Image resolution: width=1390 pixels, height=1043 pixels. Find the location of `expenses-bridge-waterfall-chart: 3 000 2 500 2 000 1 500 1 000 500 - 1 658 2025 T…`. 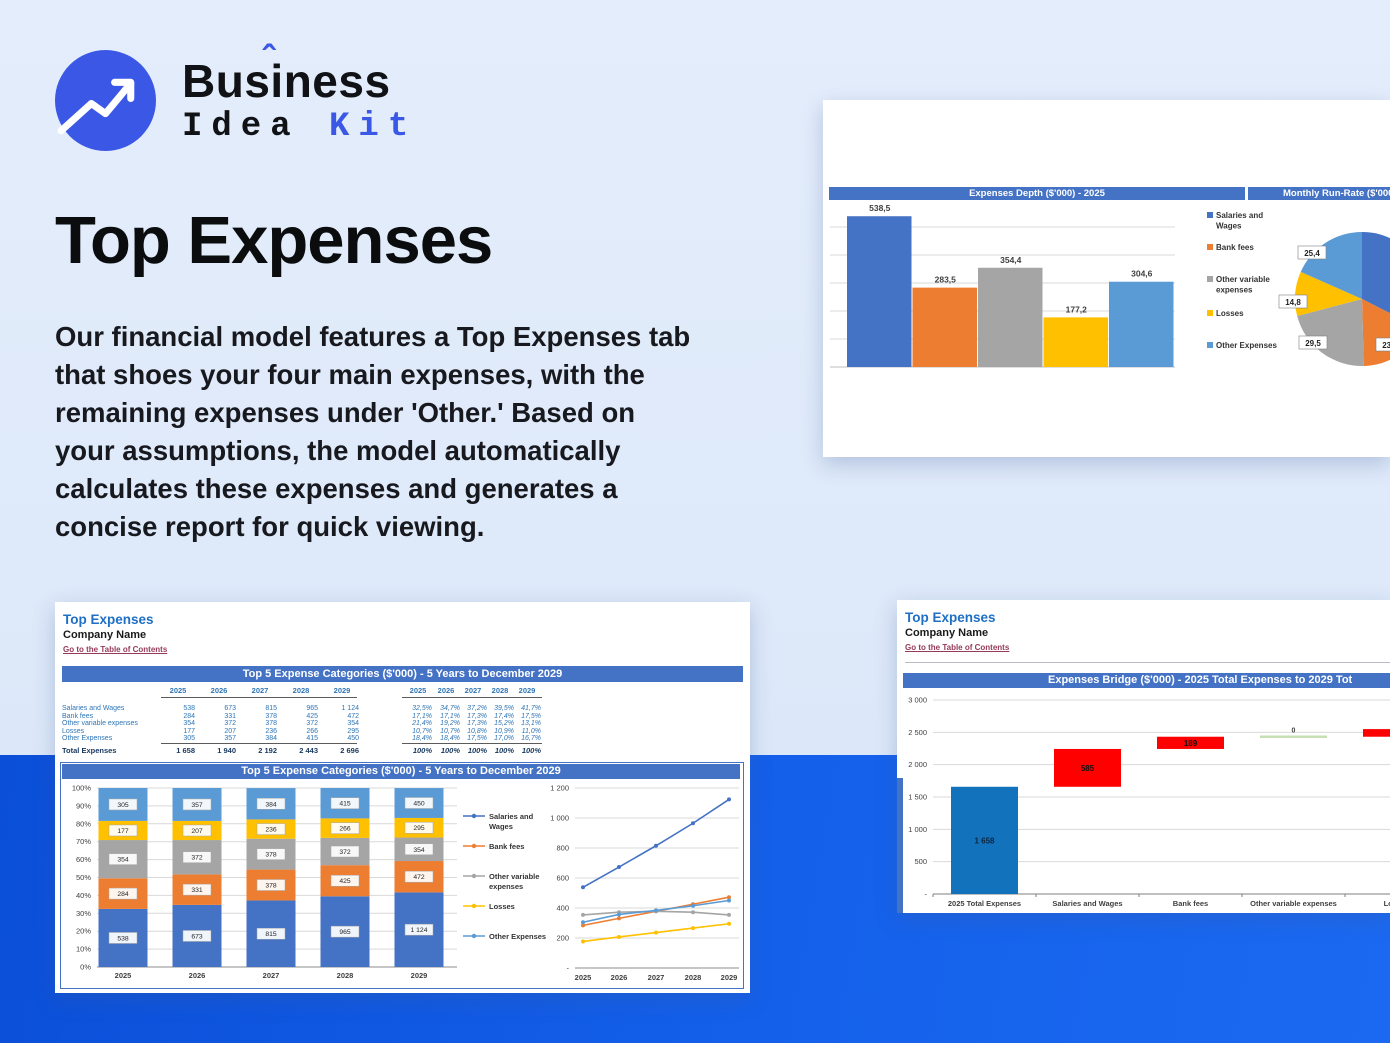

expenses-bridge-waterfall-chart: 3 000 2 500 2 000 1 500 1 000 500 - 1 658 2025 T… is located at coordinates (1149, 802).